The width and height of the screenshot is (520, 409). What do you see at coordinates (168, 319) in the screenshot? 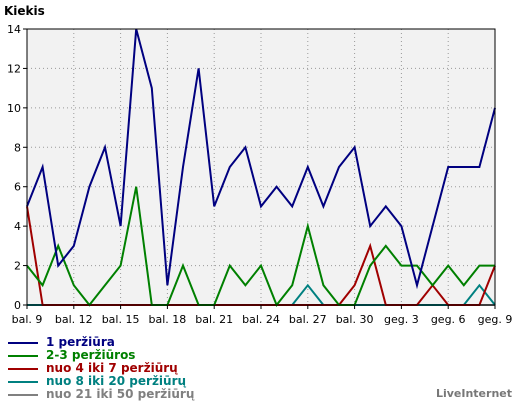
I see `x-tick-label: bal. 18` at bounding box center [168, 319].